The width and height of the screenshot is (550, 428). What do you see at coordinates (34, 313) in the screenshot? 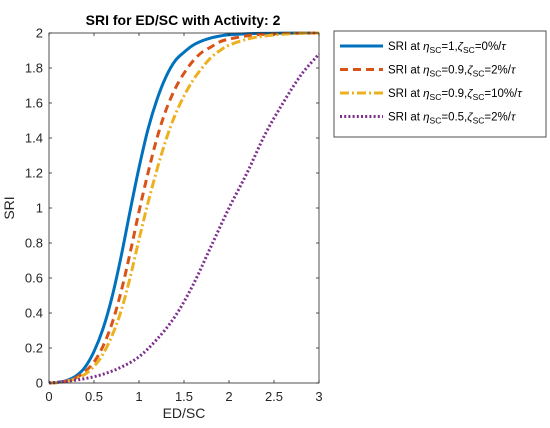
I see `y-tick-label: 0.4` at bounding box center [34, 313].